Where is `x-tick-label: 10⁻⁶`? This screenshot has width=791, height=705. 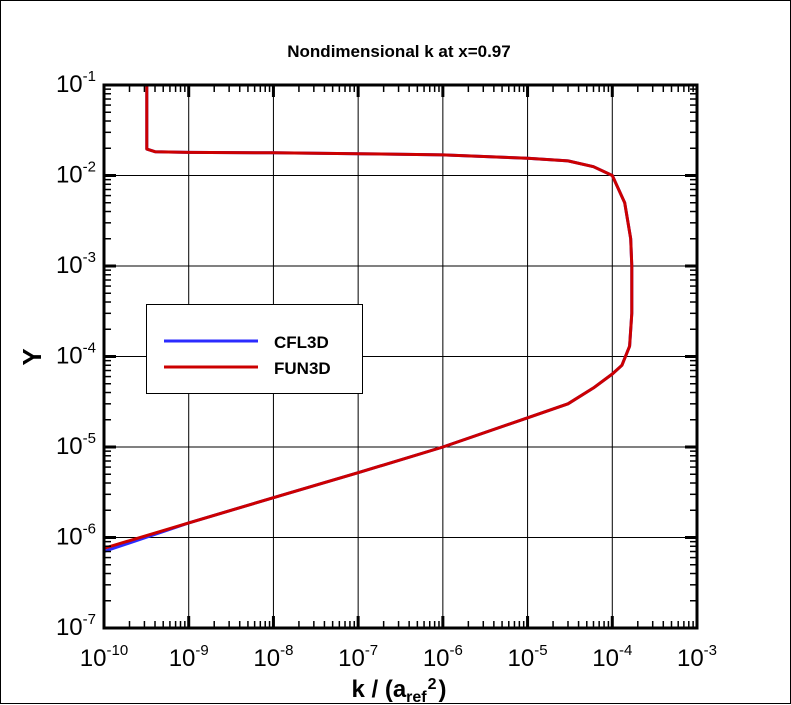 x-tick-label: 10⁻⁶ is located at coordinates (443, 657).